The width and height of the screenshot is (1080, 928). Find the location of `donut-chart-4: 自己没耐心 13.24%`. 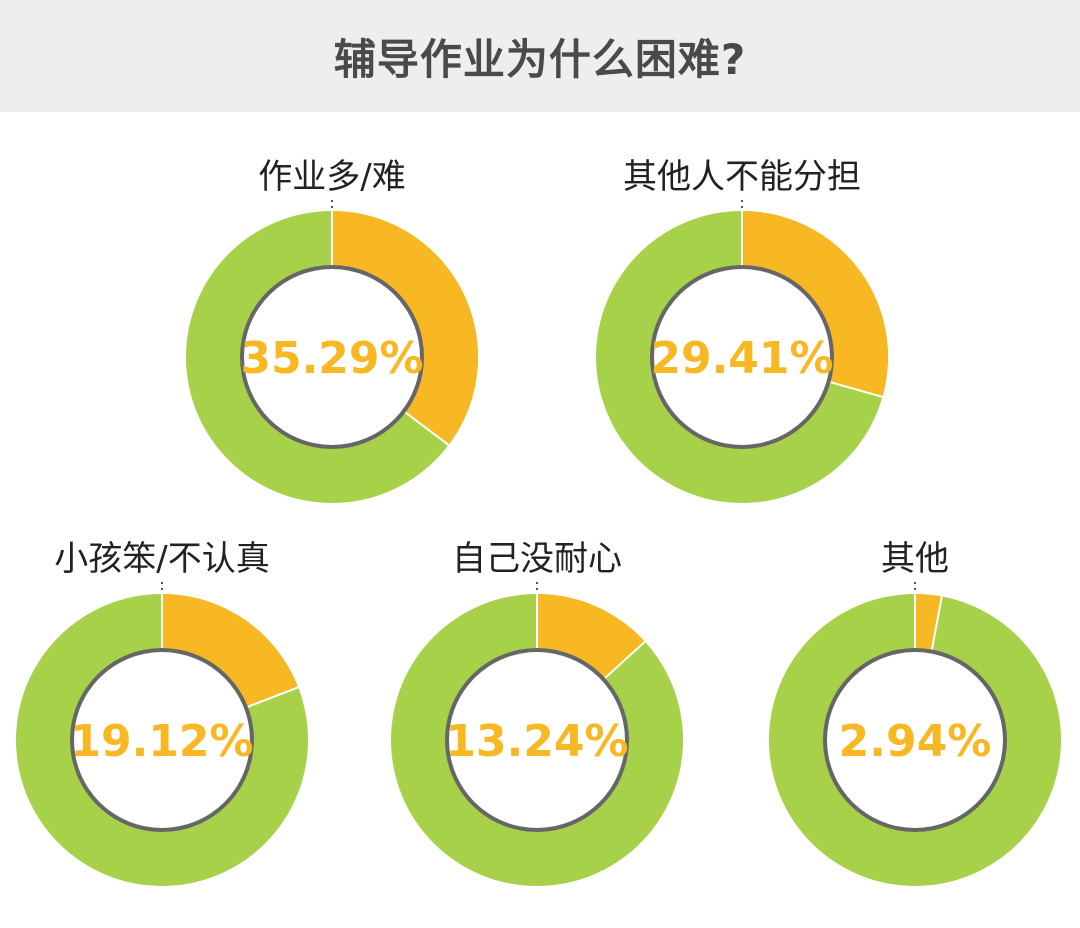

donut-chart-4: 自己没耐心 13.24% is located at coordinates (537, 712).